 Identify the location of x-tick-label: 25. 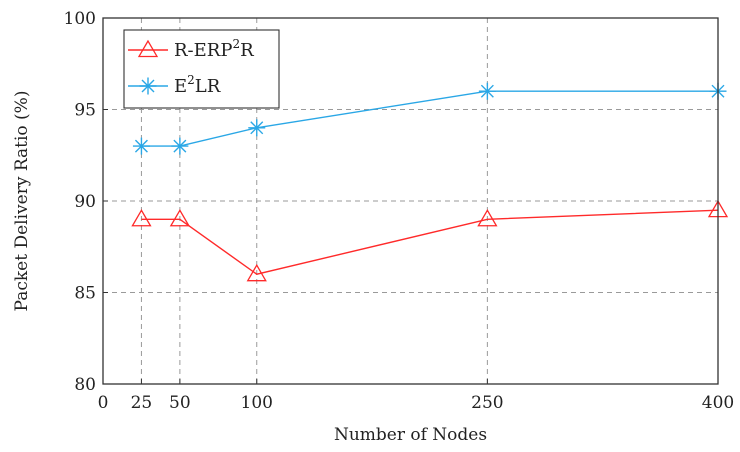
(142, 403).